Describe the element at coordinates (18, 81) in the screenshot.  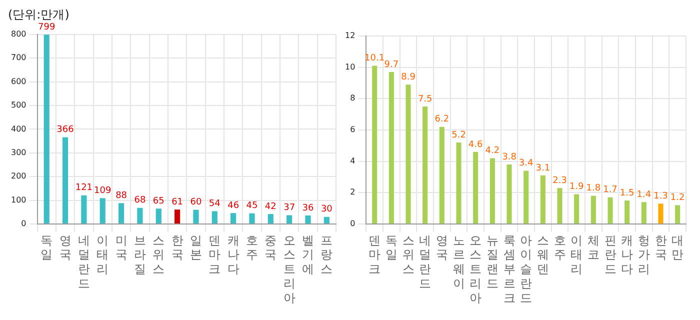
I see `y-tick-label: 600` at that location.